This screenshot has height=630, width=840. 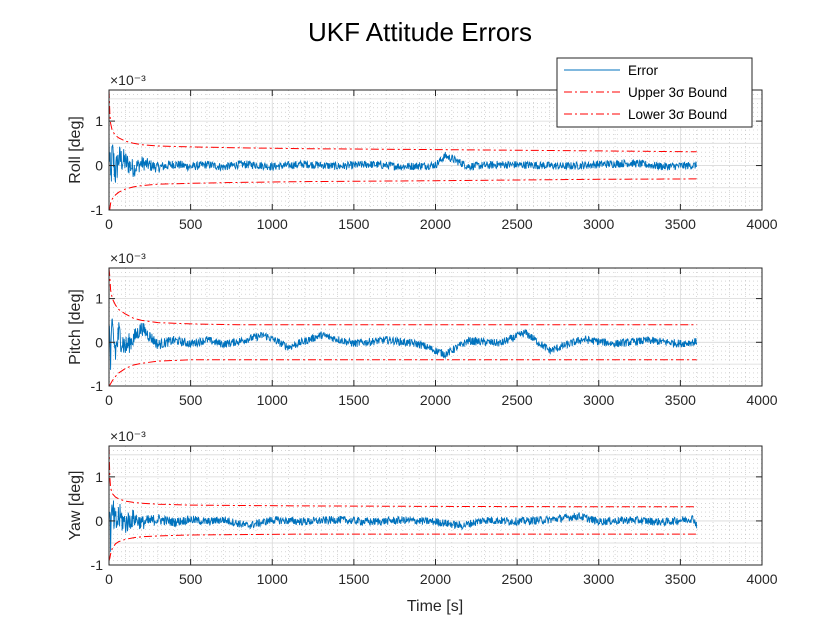 What do you see at coordinates (435, 606) in the screenshot?
I see `x-axis-label: Time [s]` at bounding box center [435, 606].